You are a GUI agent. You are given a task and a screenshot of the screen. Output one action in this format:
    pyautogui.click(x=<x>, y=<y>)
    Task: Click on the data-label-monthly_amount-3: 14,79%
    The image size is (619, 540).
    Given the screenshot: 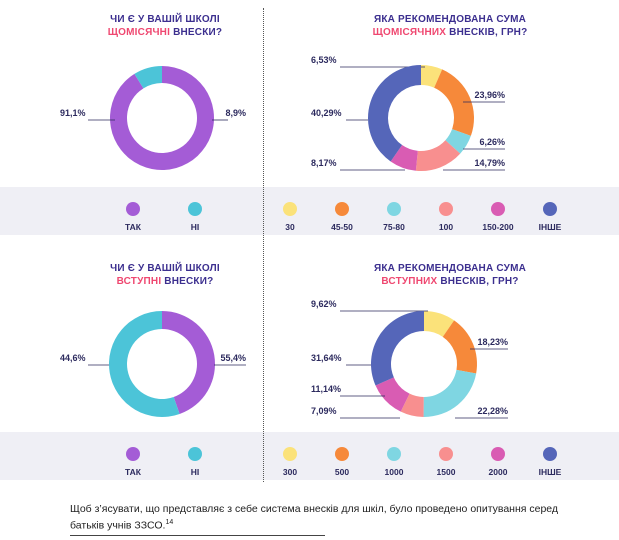 What is the action you would take?
    pyautogui.click(x=489, y=163)
    